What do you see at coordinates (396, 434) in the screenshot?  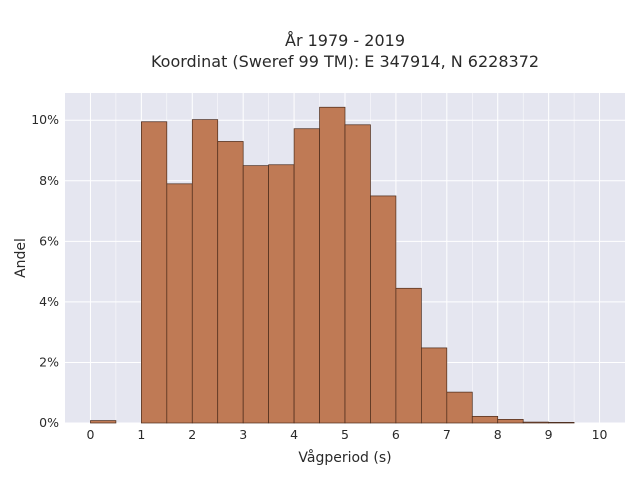 I see `x-tick-label: 6` at bounding box center [396, 434].